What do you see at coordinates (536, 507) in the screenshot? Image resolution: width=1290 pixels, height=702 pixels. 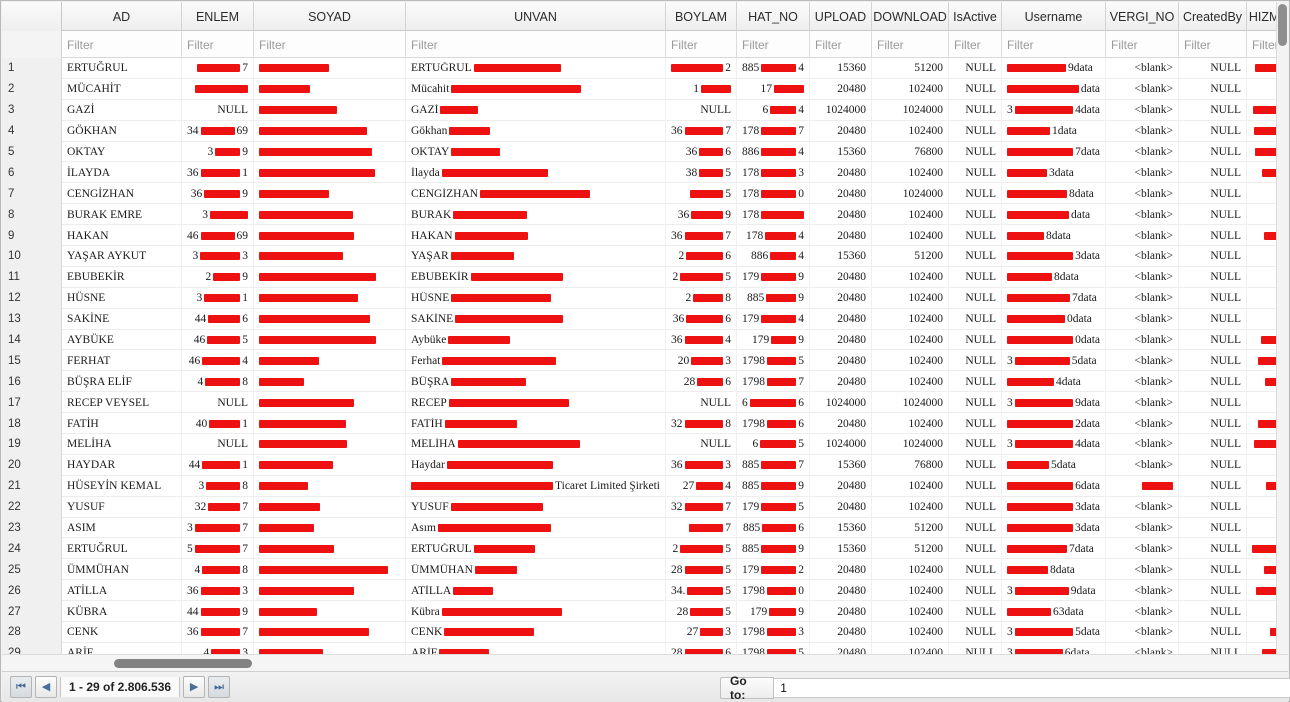 I see `cell-unvan: YUSUF` at bounding box center [536, 507].